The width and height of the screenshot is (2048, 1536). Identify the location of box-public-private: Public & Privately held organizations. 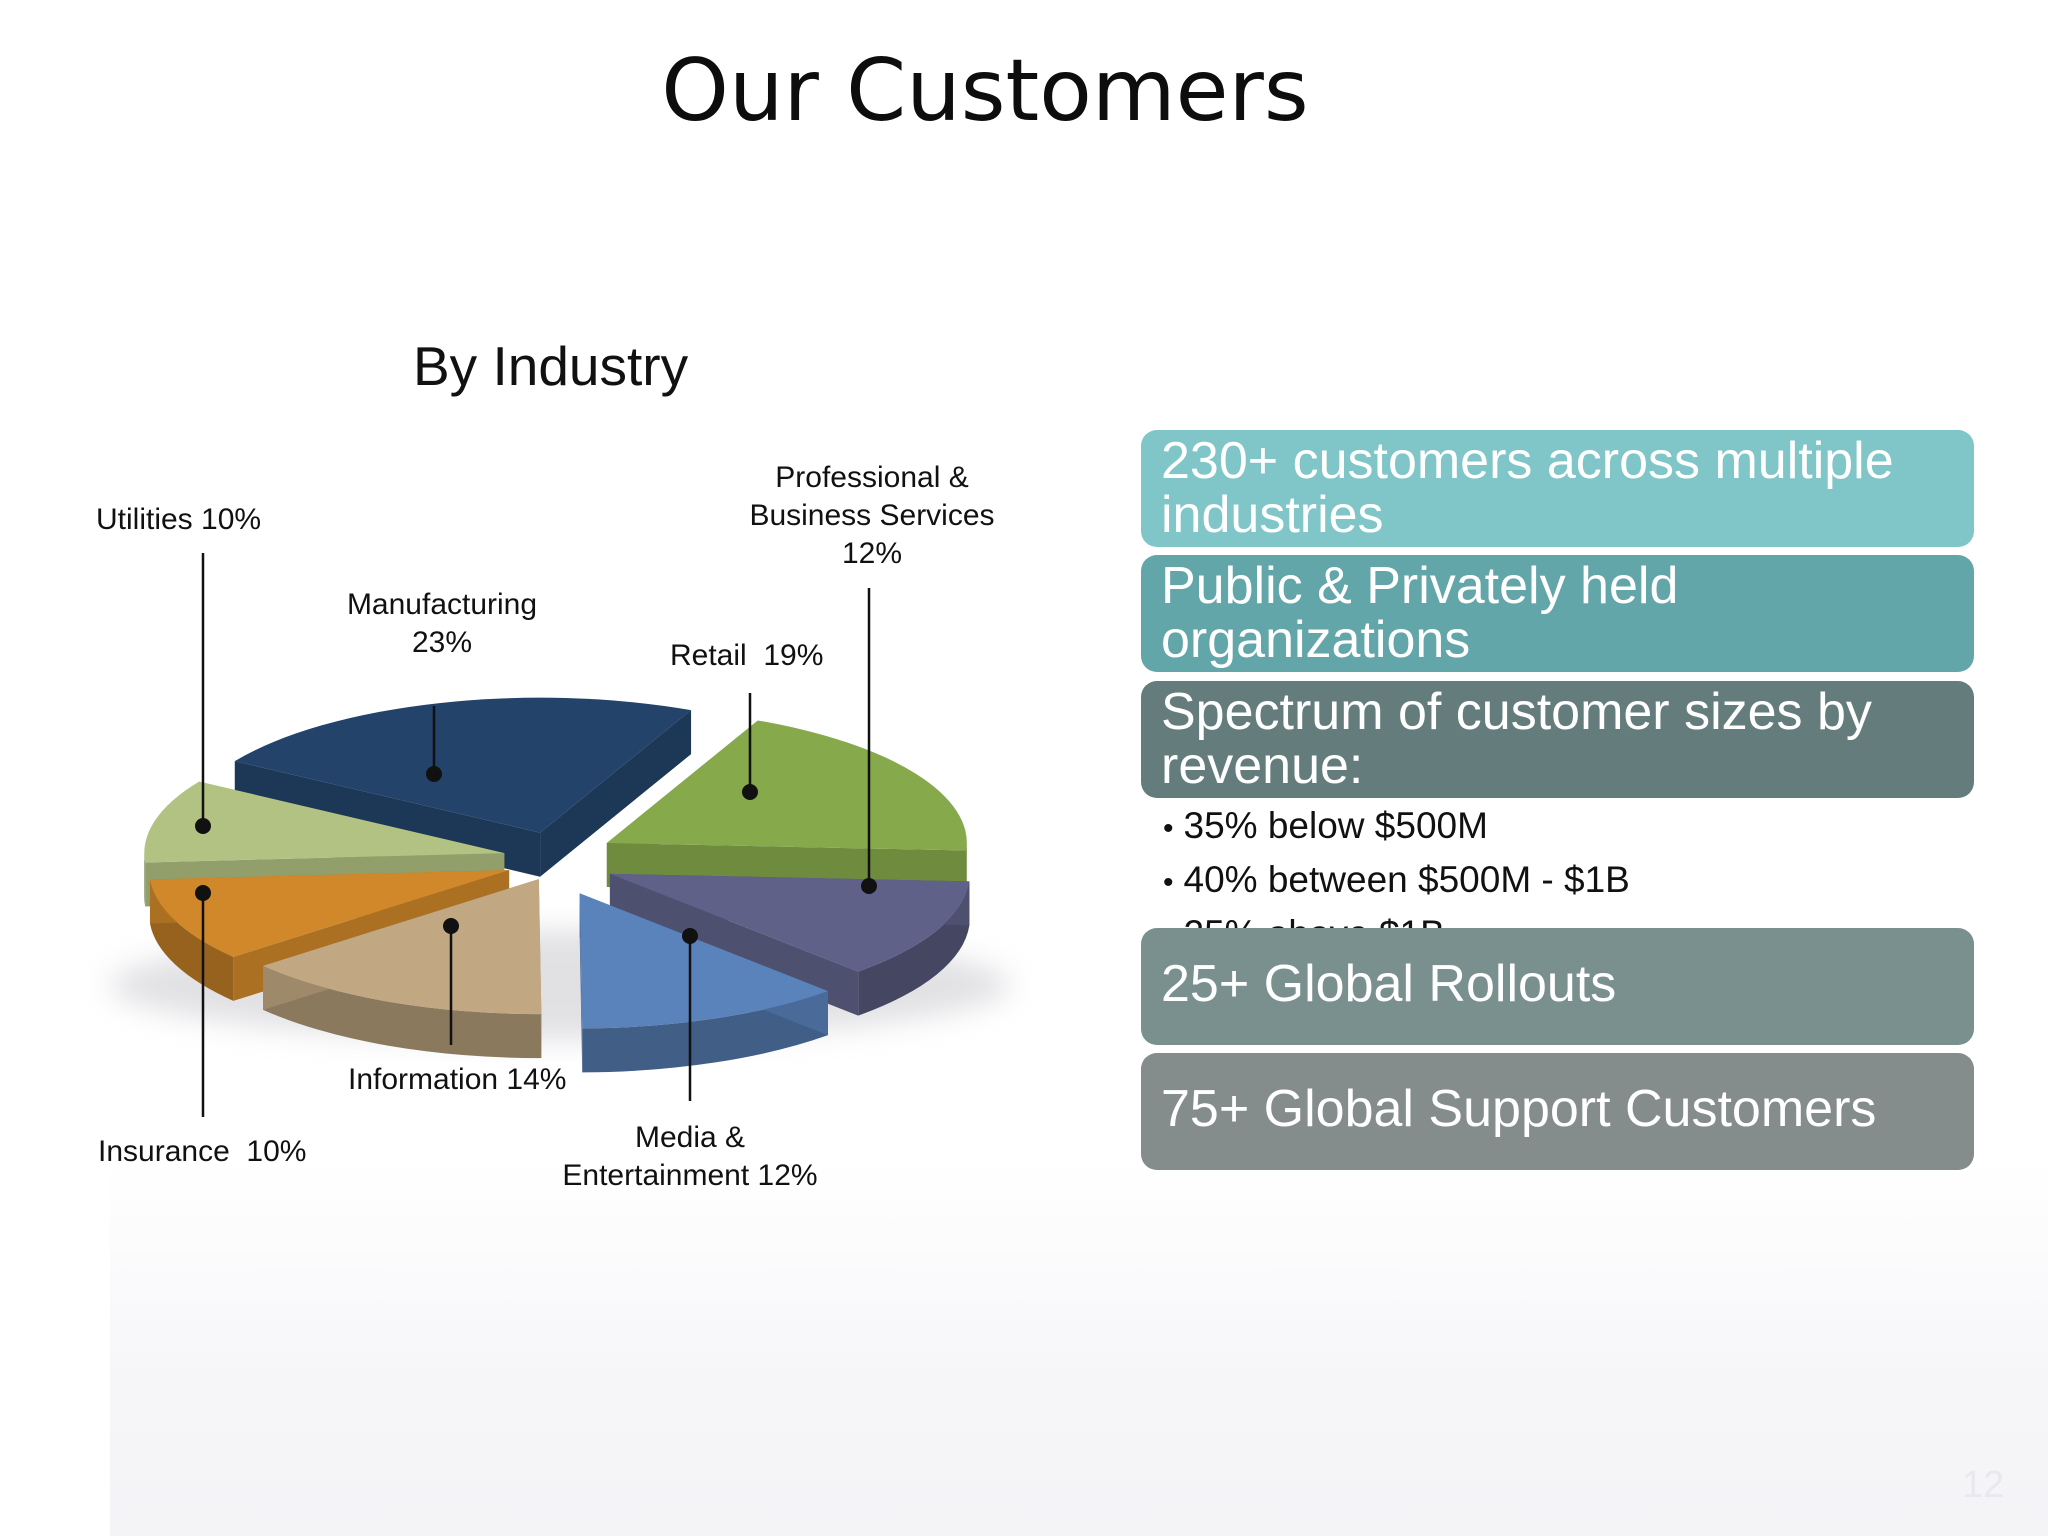
(1557, 613).